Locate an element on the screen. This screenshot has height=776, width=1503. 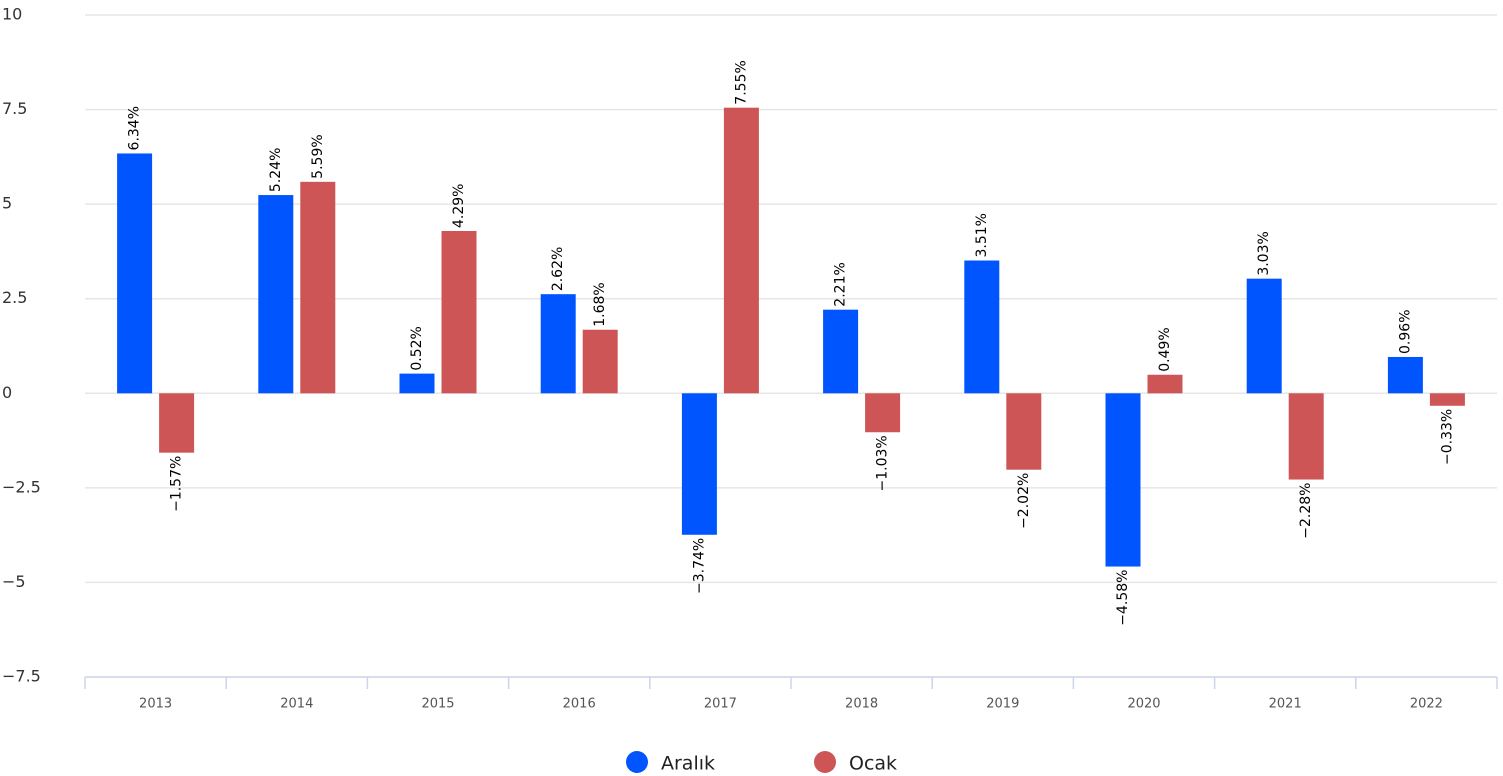
x-tick-label: 2016 is located at coordinates (579, 704).